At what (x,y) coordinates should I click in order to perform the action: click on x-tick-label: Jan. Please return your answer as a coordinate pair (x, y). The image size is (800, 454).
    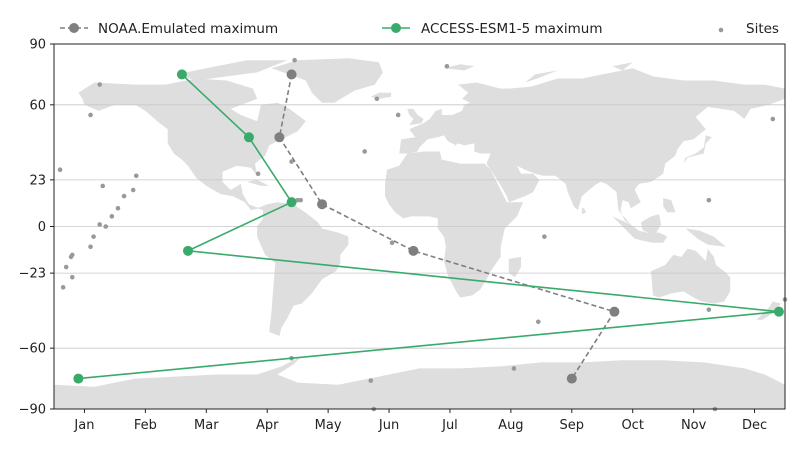
    Looking at the image, I should click on (83, 425).